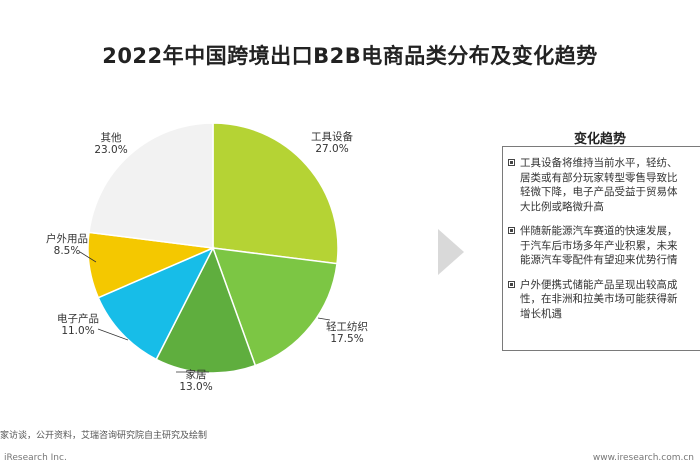 The height and width of the screenshot is (470, 700). Describe the element at coordinates (599, 284) in the screenshot. I see `trend-text-line: 户外便携式储能产品呈现出较高成` at that location.